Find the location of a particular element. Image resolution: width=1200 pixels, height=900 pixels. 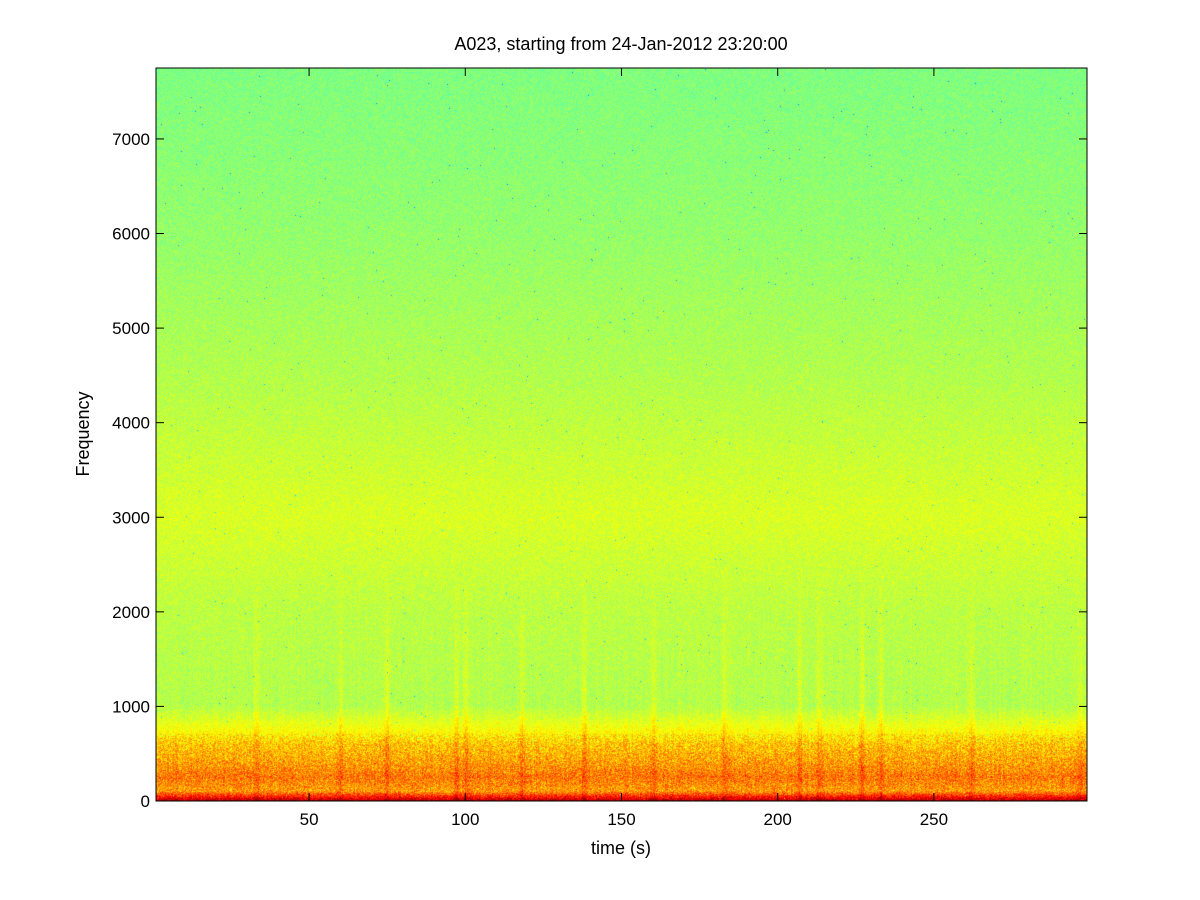

x-tick-label-0: 50 is located at coordinates (309, 819).